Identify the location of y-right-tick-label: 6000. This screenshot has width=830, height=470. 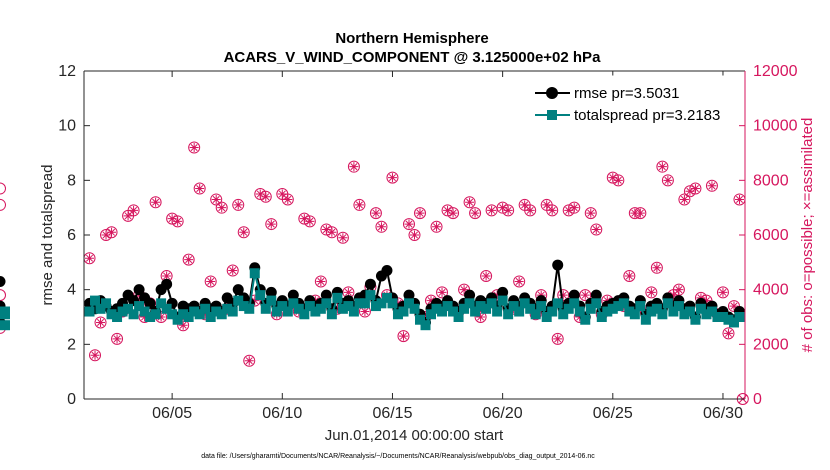
(771, 235).